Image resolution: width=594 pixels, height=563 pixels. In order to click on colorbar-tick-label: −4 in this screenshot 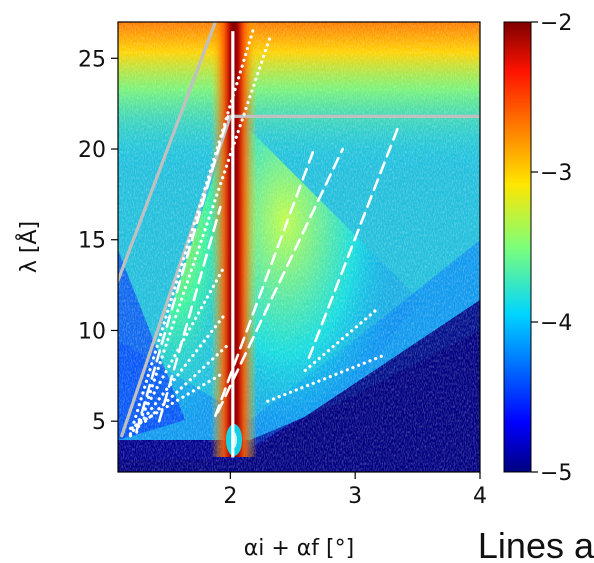, I will do `click(556, 323)`.